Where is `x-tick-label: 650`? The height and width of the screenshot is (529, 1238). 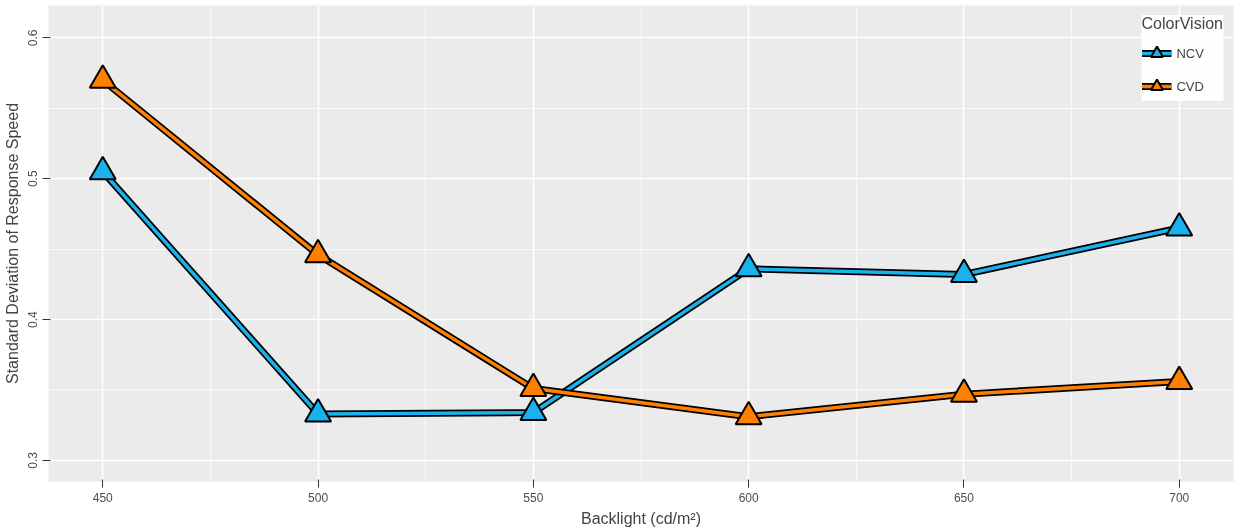
x-tick-label: 650 is located at coordinates (964, 497).